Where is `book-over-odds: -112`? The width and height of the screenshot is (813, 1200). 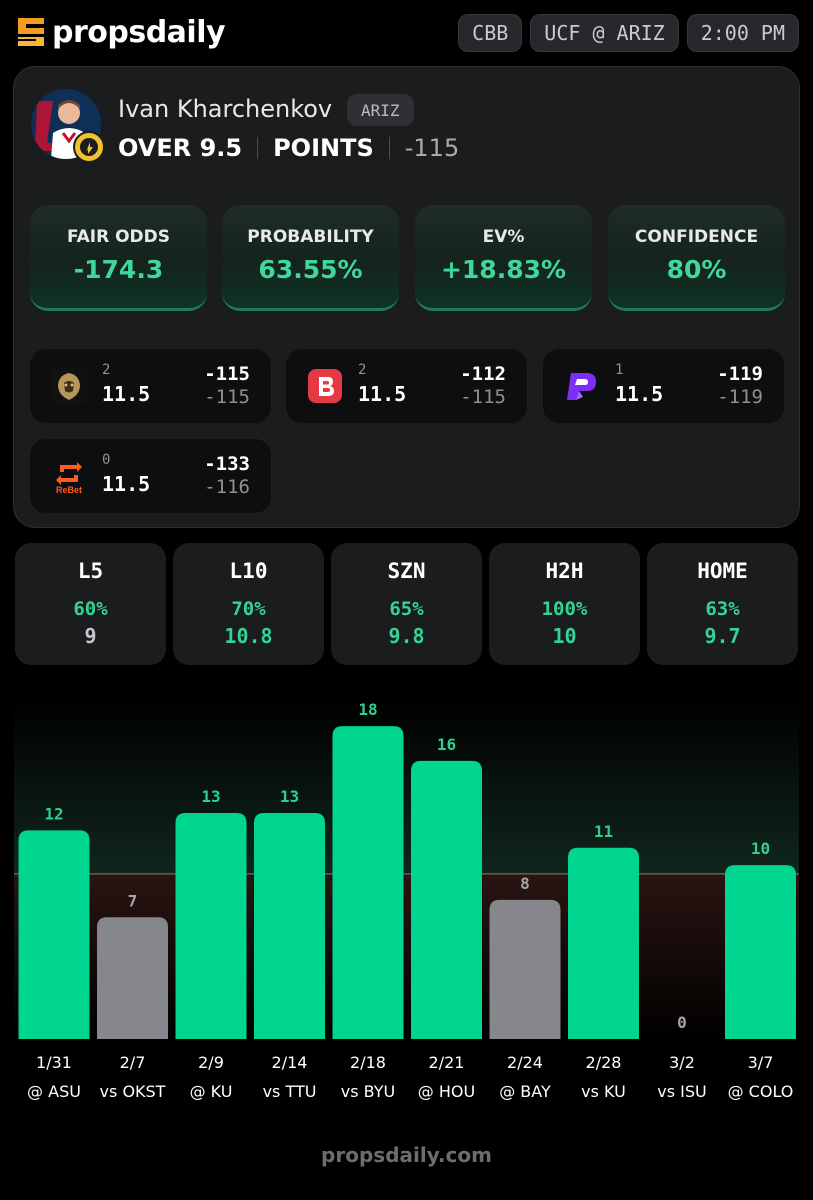 book-over-odds: -112 is located at coordinates (483, 374).